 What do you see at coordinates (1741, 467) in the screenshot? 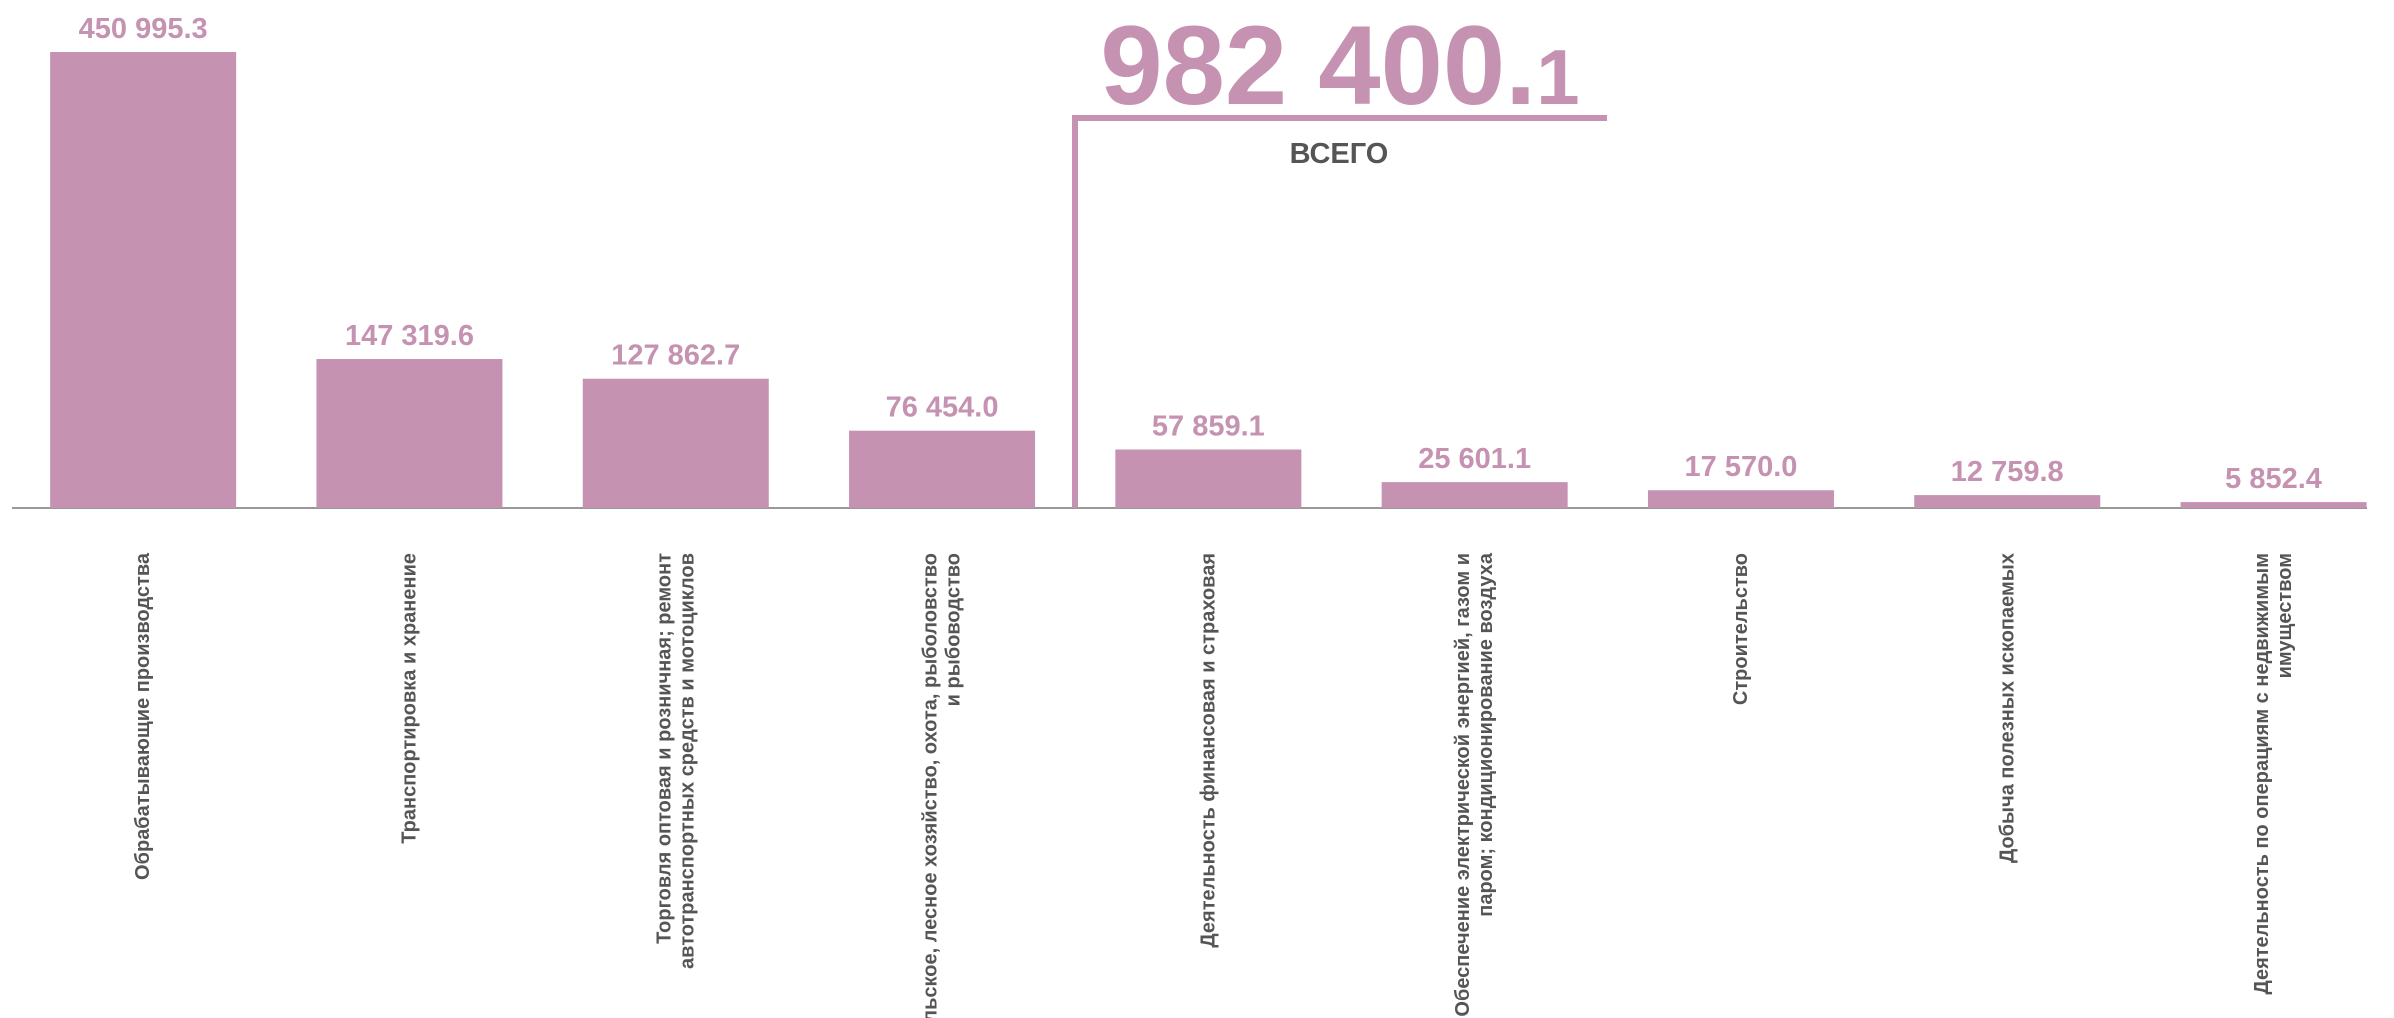
I see `value-label: 17 570.0` at bounding box center [1741, 467].